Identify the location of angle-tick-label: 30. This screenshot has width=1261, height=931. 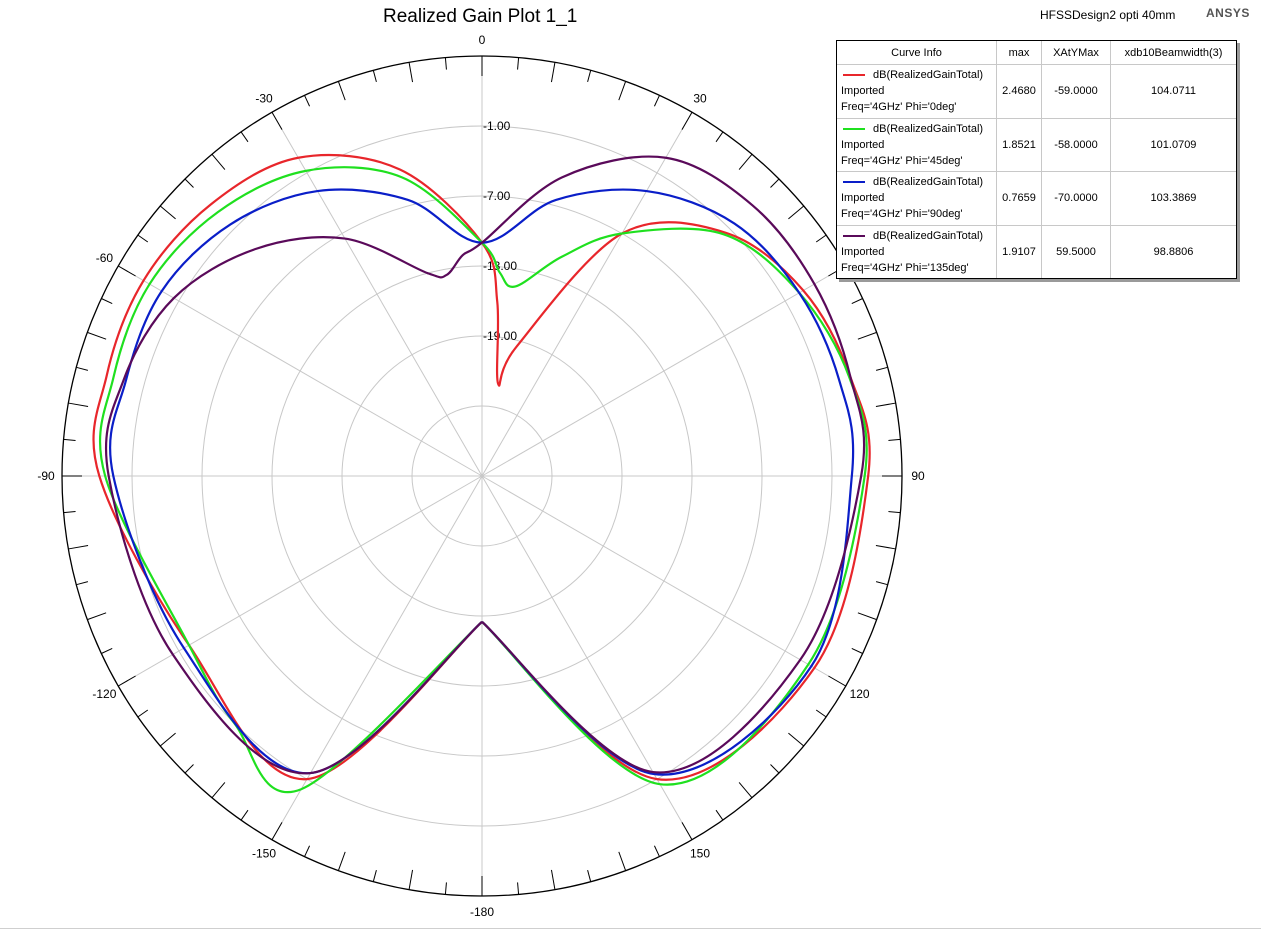
(700, 98).